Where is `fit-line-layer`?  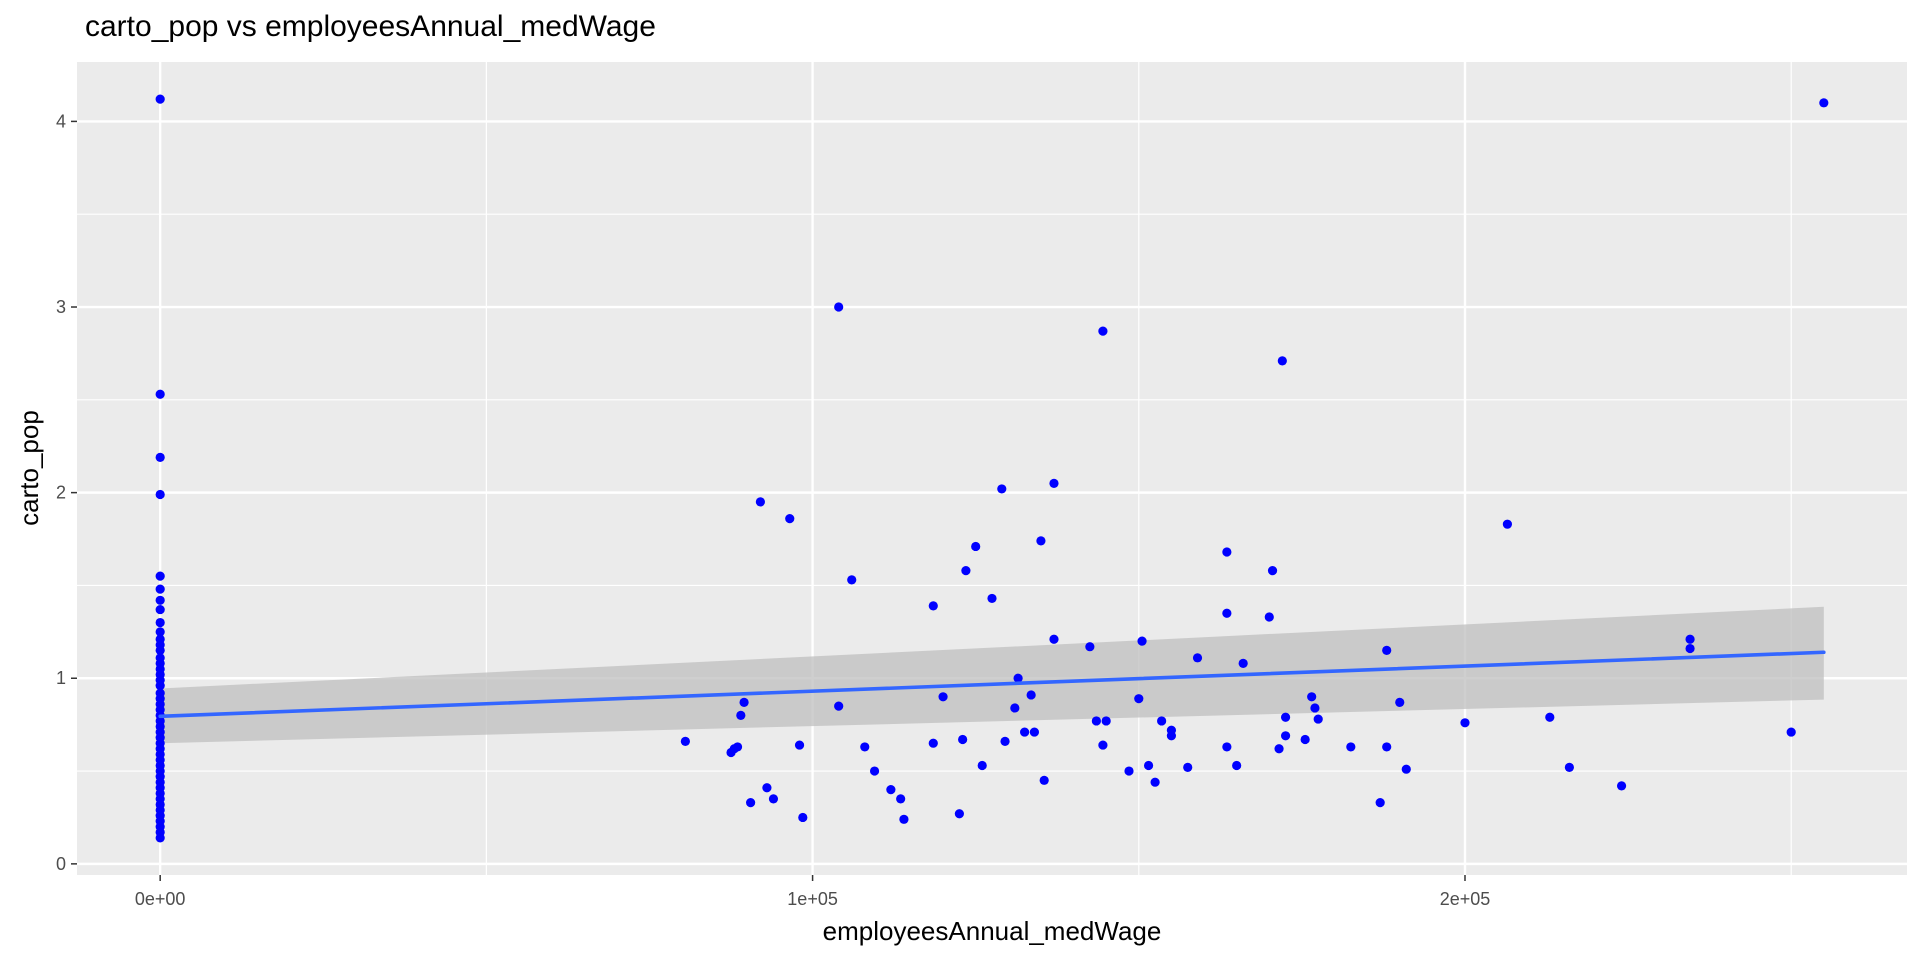
fit-line-layer is located at coordinates (992, 684).